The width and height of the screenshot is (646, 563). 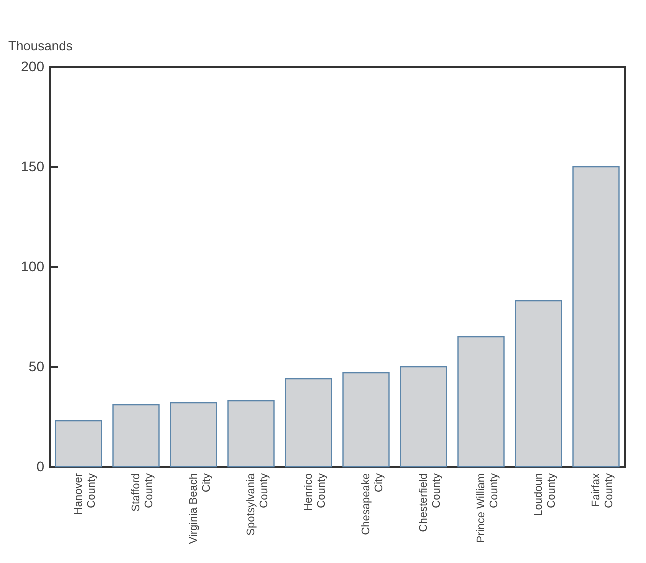 What do you see at coordinates (315, 492) in the screenshot?
I see `x-tick-label: Henrico County` at bounding box center [315, 492].